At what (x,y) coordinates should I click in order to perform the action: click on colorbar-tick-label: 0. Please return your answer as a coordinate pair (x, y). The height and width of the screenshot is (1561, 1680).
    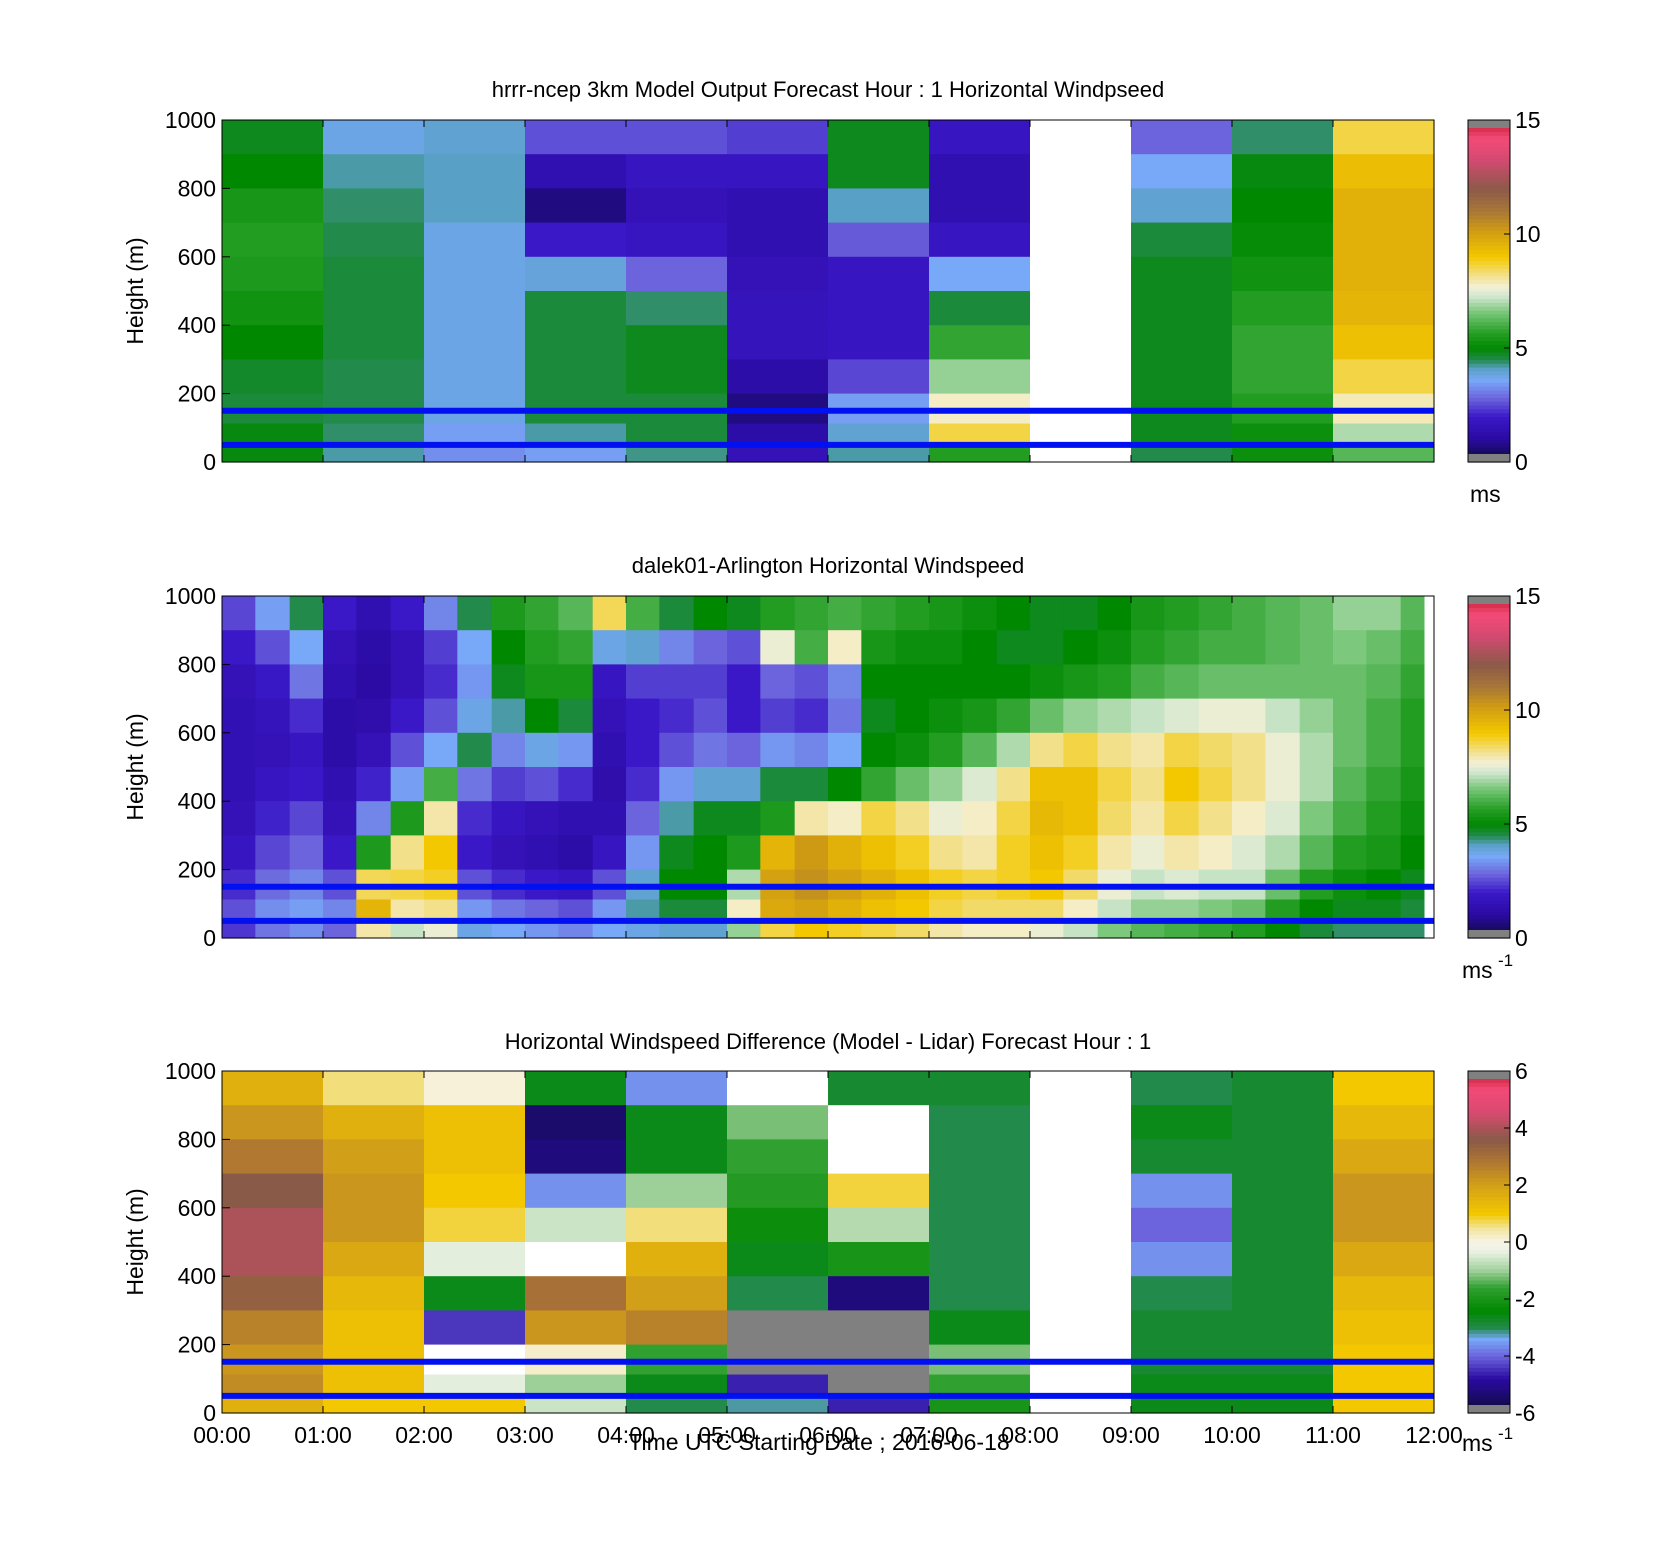
    Looking at the image, I should click on (1521, 938).